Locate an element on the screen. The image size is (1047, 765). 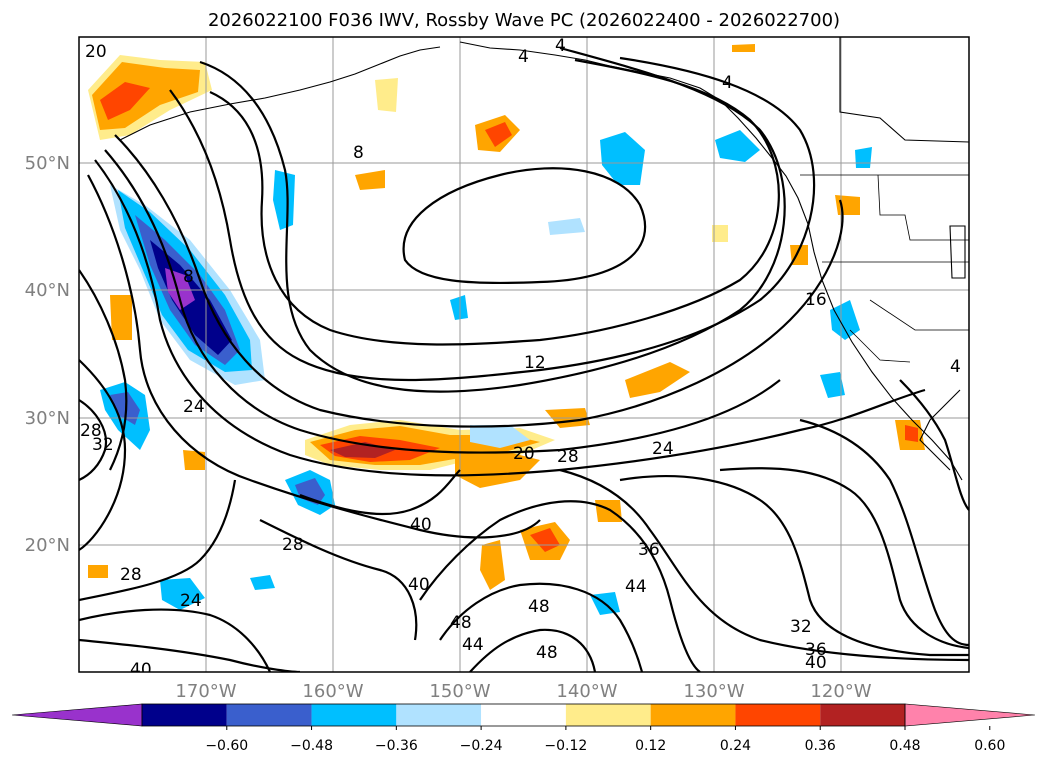
contour-label: 12 is located at coordinates (535, 363).